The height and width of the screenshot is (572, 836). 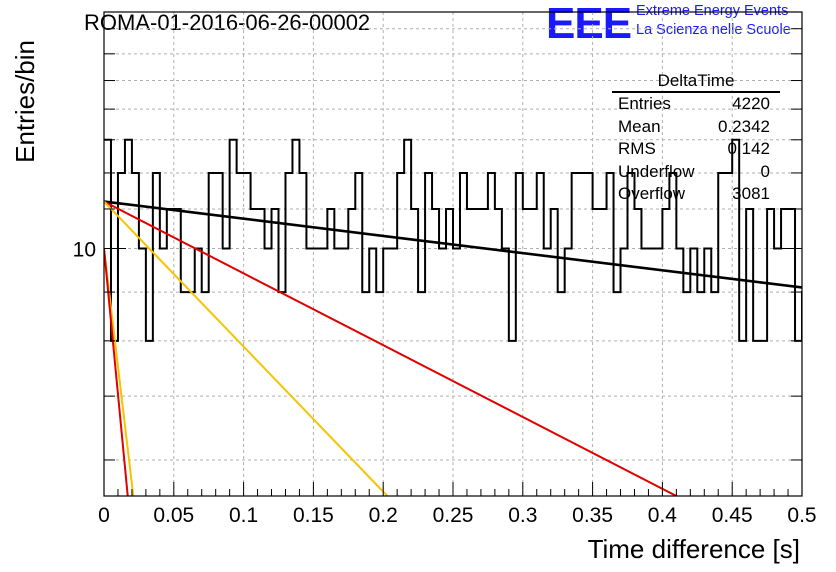 What do you see at coordinates (637, 148) in the screenshot?
I see `stats-label: RMS` at bounding box center [637, 148].